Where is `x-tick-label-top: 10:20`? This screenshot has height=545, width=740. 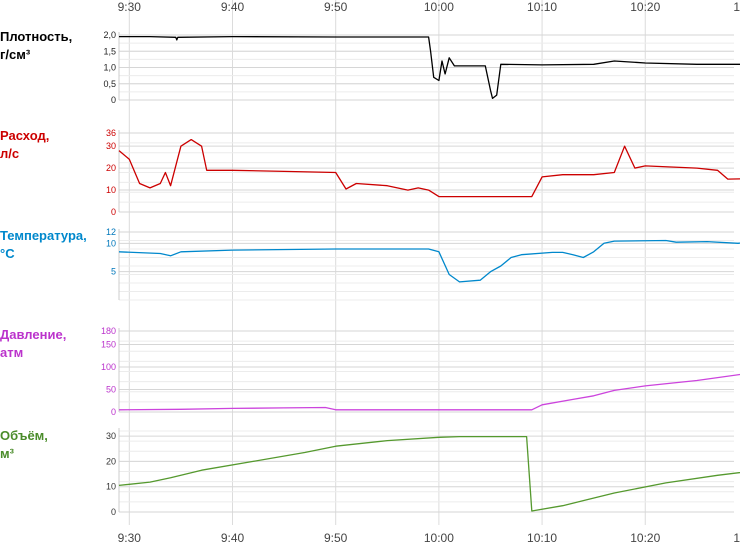 x-tick-label-top: 10:20 is located at coordinates (645, 7).